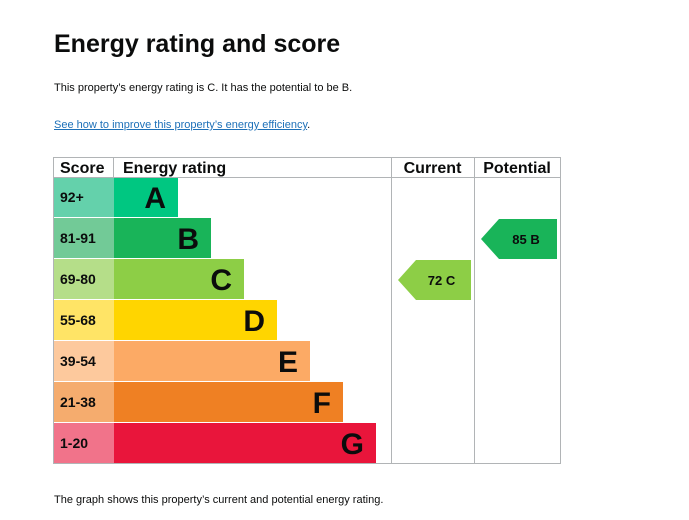 The height and width of the screenshot is (520, 689). I want to click on page-title: Energy rating and score, so click(197, 44).